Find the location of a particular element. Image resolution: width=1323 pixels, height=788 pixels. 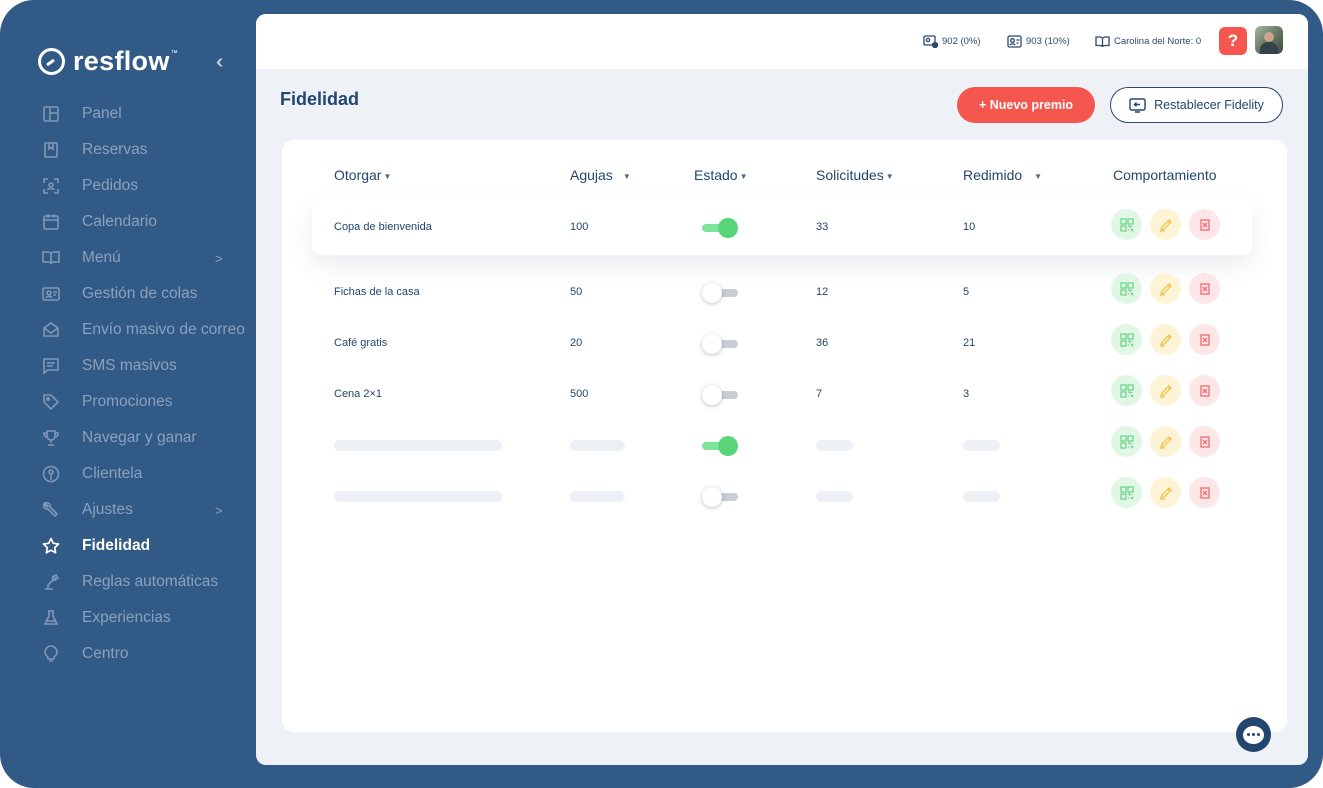

table-row: Cena 2×1 500 7 3 is located at coordinates (782, 394).